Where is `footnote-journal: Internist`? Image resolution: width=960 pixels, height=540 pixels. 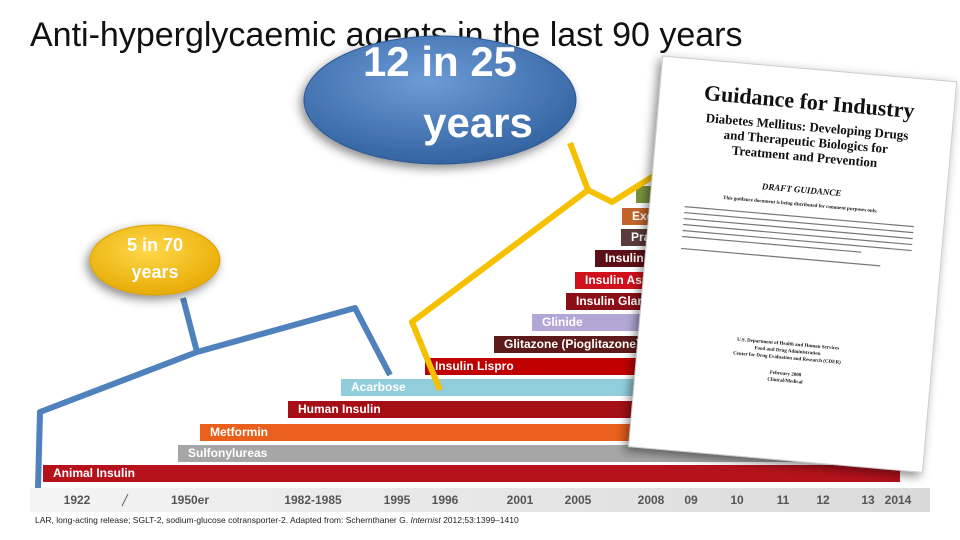
footnote-journal: Internist is located at coordinates (425, 520).